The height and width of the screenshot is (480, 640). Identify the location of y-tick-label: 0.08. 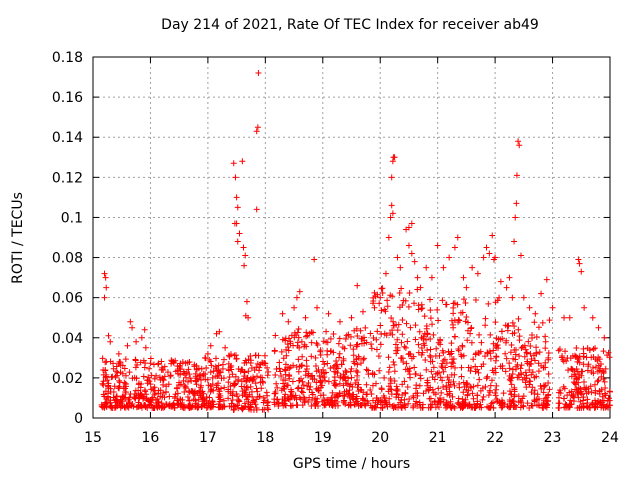
(67, 259).